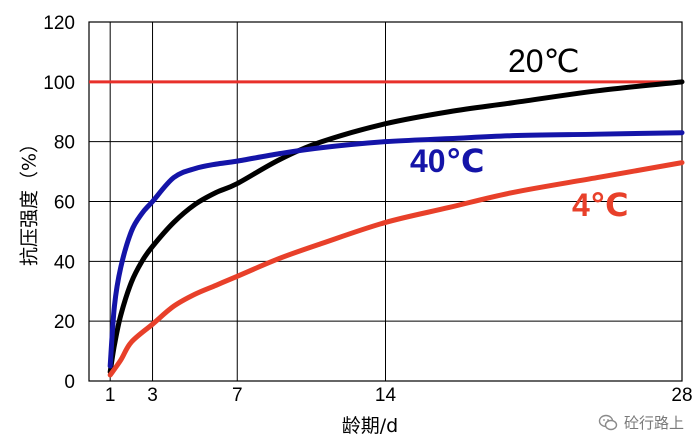 The image size is (694, 445). What do you see at coordinates (30, 200) in the screenshot?
I see `y-axis-label: 抗压强度（%）` at bounding box center [30, 200].